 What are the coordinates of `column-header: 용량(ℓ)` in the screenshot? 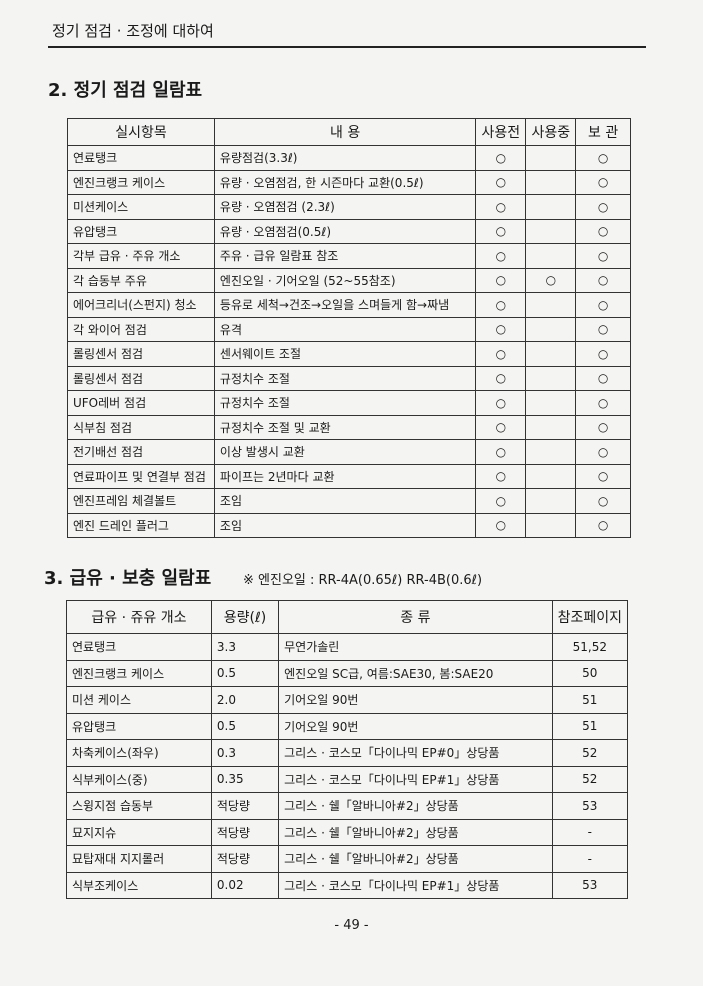 It's located at (245, 617).